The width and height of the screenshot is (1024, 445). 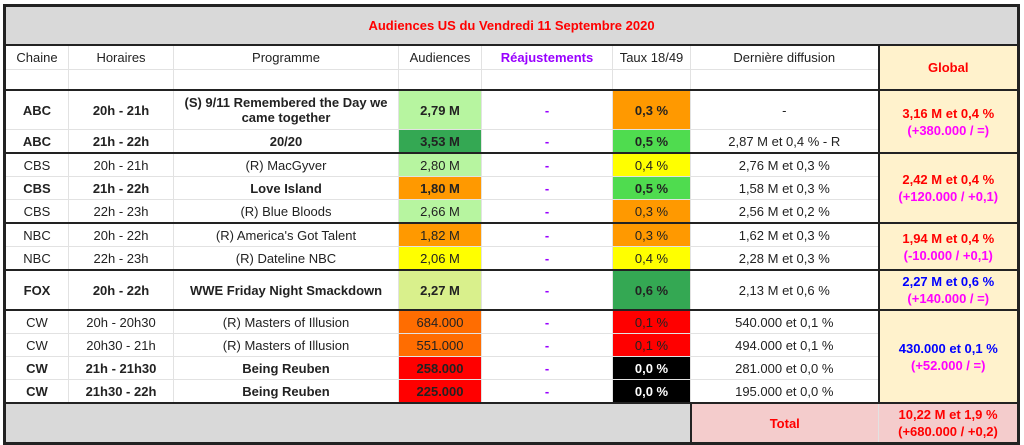 I want to click on header-horaires: Horaires, so click(x=121, y=57).